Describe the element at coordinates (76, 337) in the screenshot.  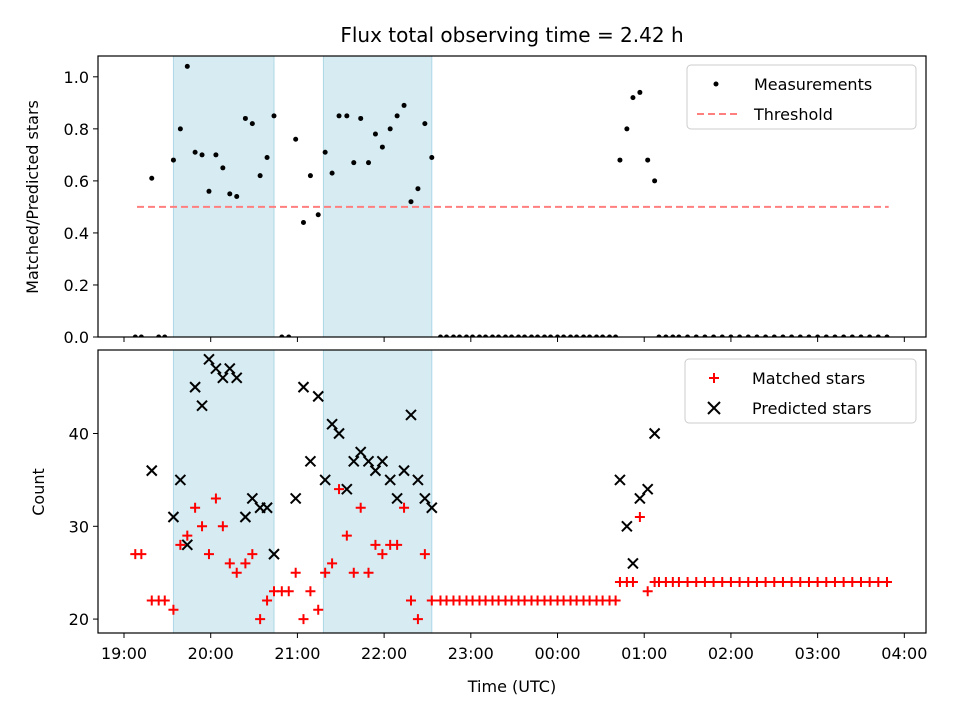
I see `y-tick-label-top: 0.0` at that location.